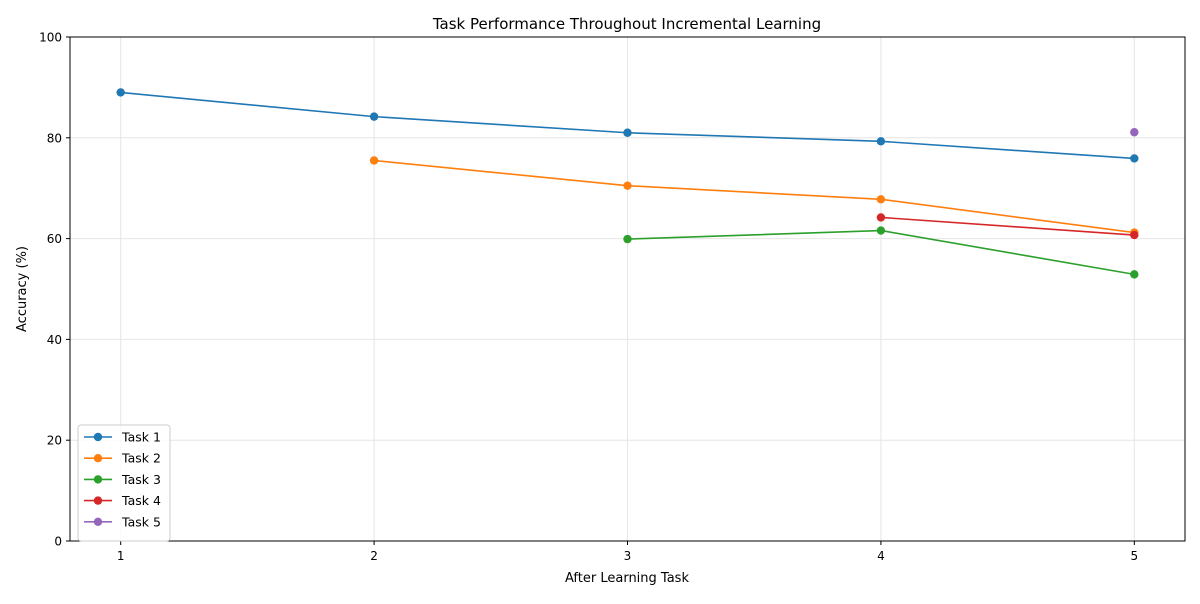 This screenshot has width=1200, height=604. What do you see at coordinates (54, 239) in the screenshot?
I see `y-tick-label: 60` at bounding box center [54, 239].